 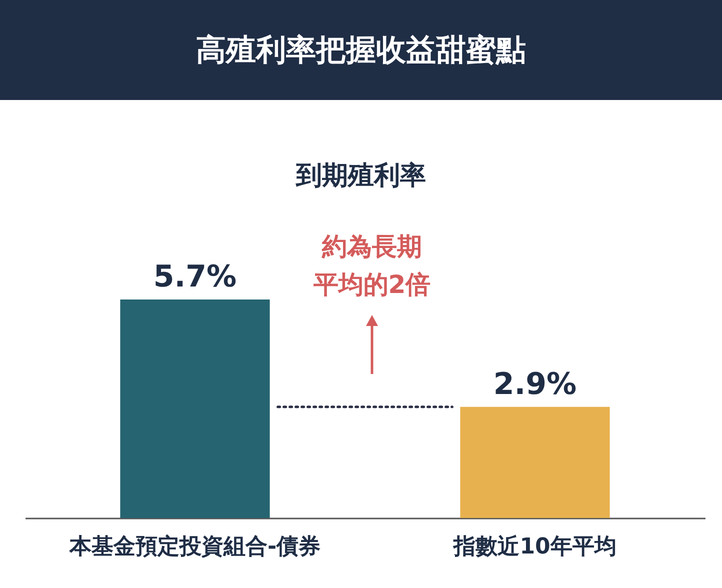 What do you see at coordinates (534, 547) in the screenshot?
I see `x-tick-label: 指數近10年平均` at bounding box center [534, 547].